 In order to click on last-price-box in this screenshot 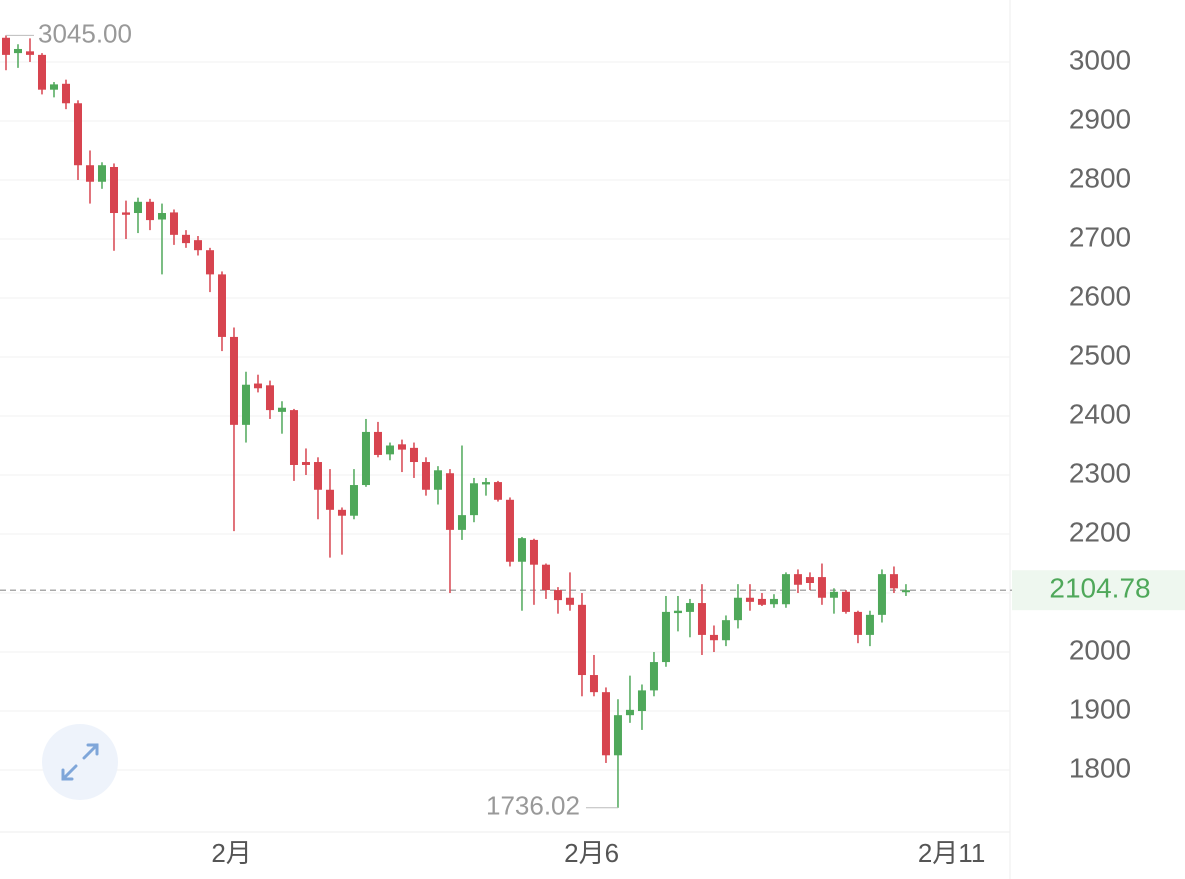, I will do `click(1098, 590)`.